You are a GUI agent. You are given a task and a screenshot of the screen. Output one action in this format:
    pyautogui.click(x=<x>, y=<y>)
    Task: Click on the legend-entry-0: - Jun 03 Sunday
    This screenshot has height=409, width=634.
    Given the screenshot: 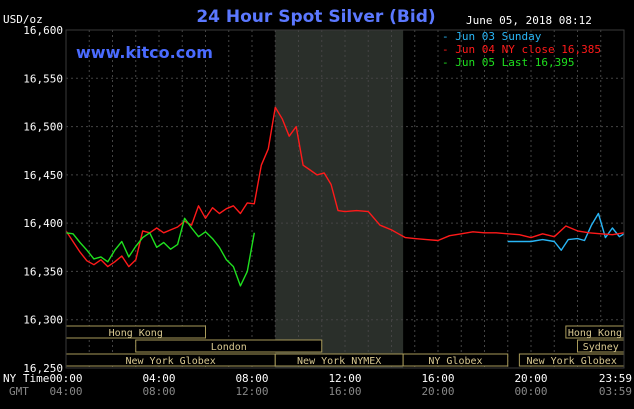 What is the action you would take?
    pyautogui.click(x=492, y=36)
    